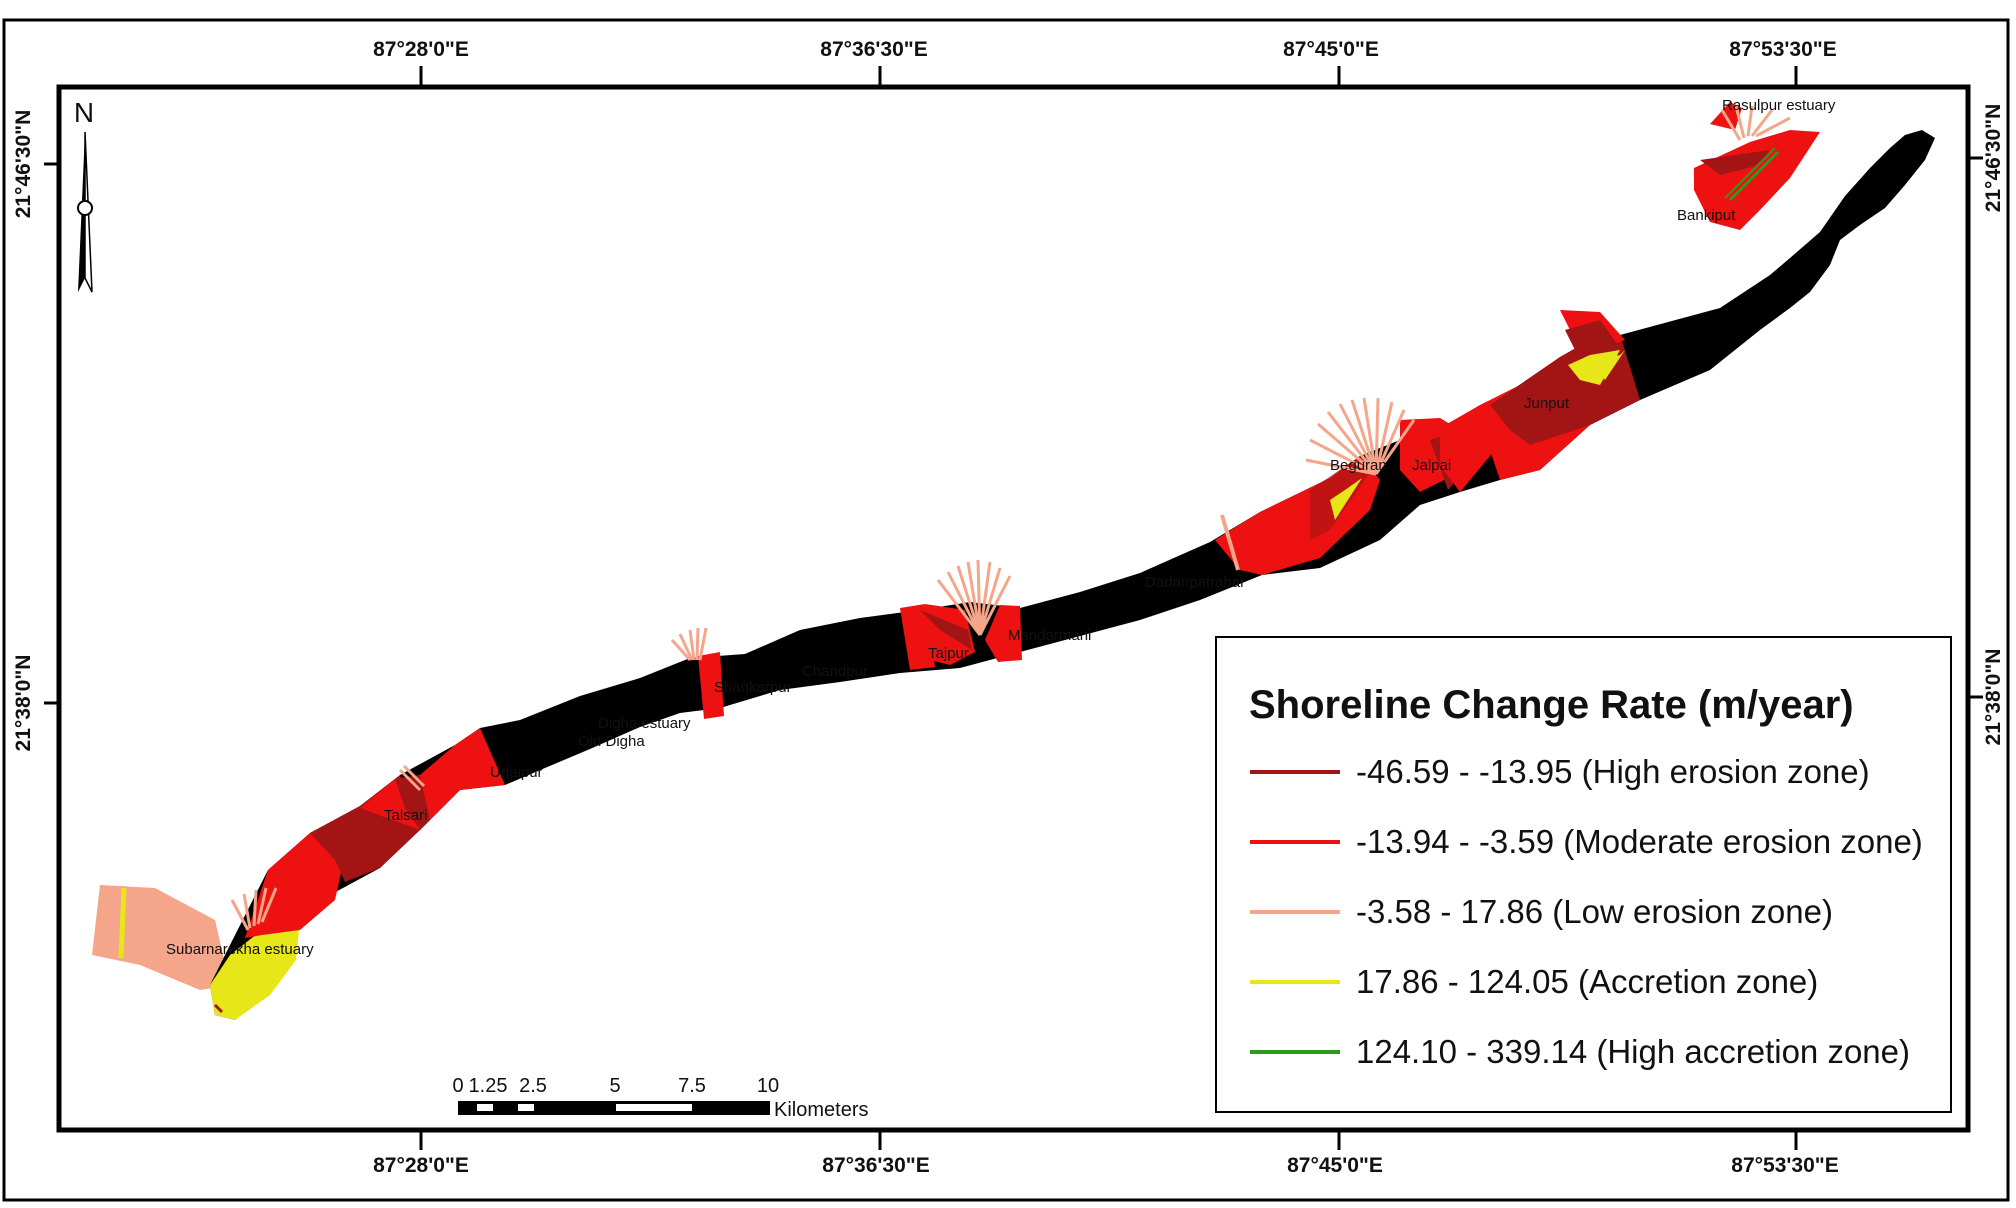  I want to click on coord-right-2: 21°38'0"N, so click(1993, 697).